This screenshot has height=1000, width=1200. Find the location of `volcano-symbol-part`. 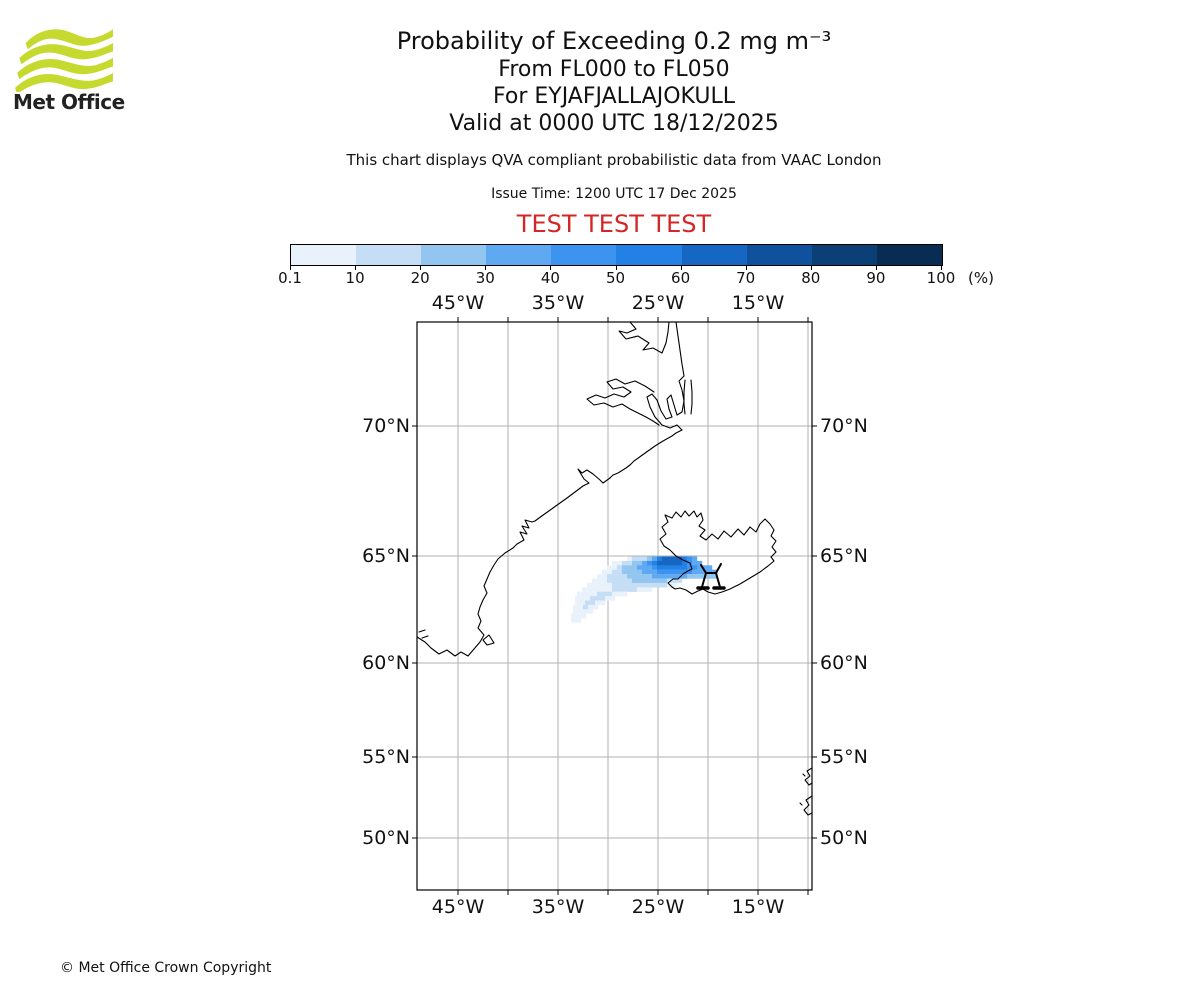

volcano-symbol-part is located at coordinates (711, 568).